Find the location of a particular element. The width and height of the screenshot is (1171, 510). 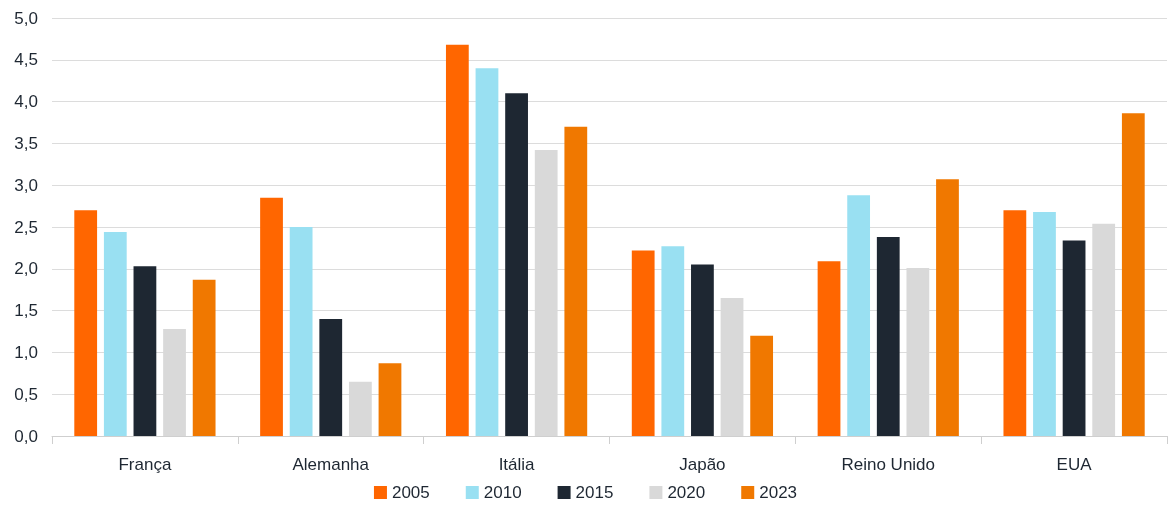

legend-label: 2010 is located at coordinates (502, 492).